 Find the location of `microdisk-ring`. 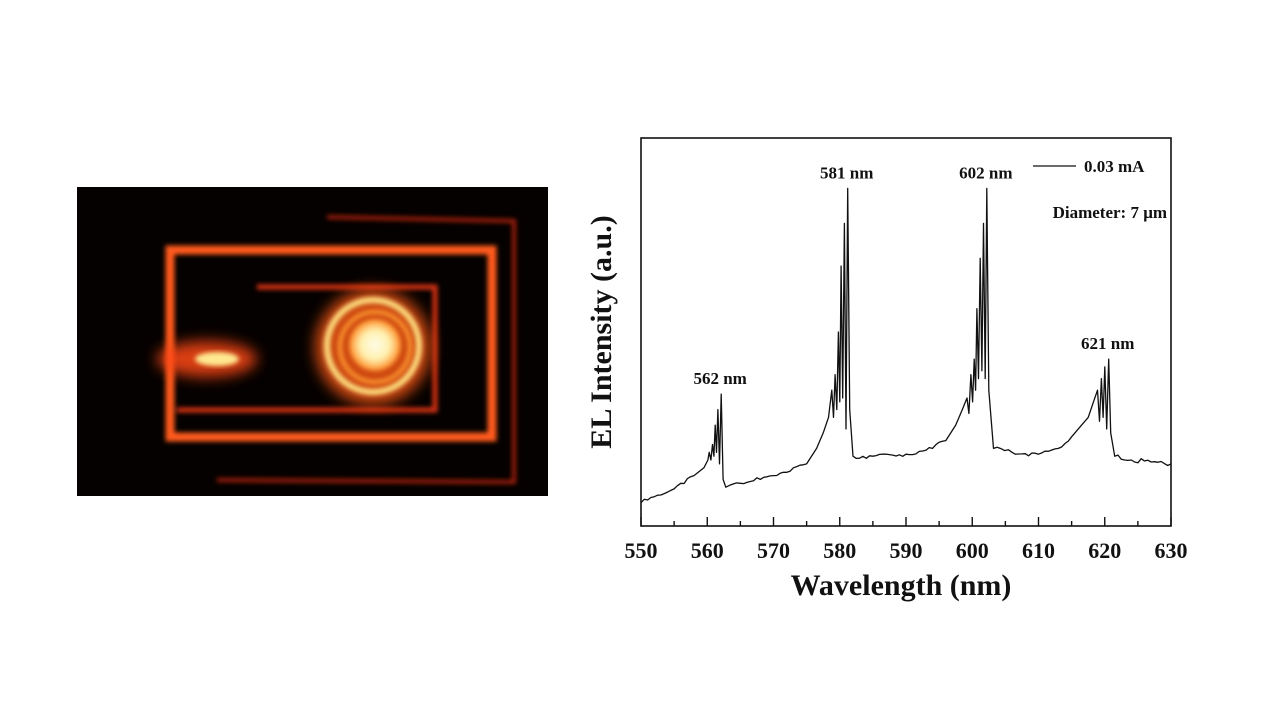

microdisk-ring is located at coordinates (373, 346).